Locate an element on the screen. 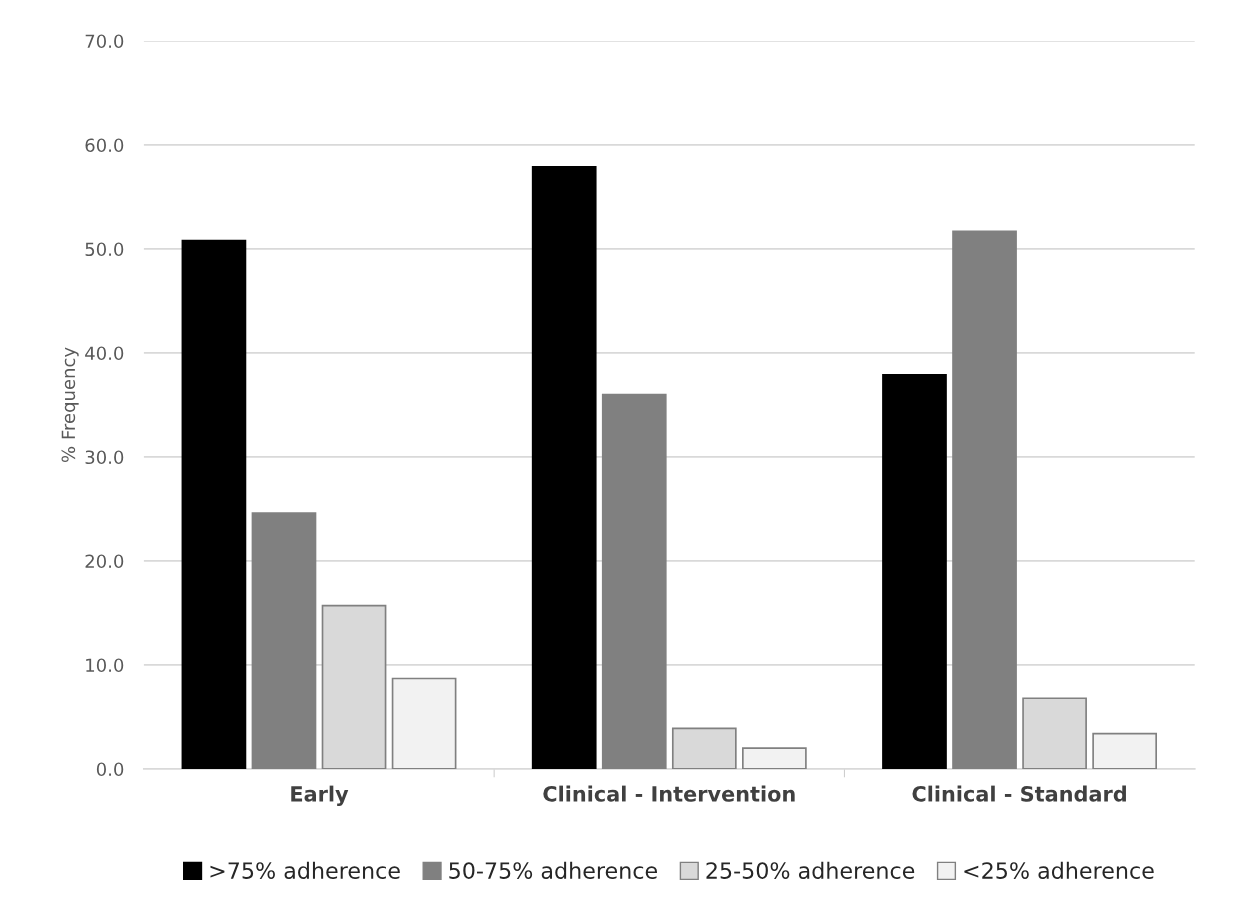 The image size is (1251, 910). legend-label: 50-75% adherence is located at coordinates (553, 870).